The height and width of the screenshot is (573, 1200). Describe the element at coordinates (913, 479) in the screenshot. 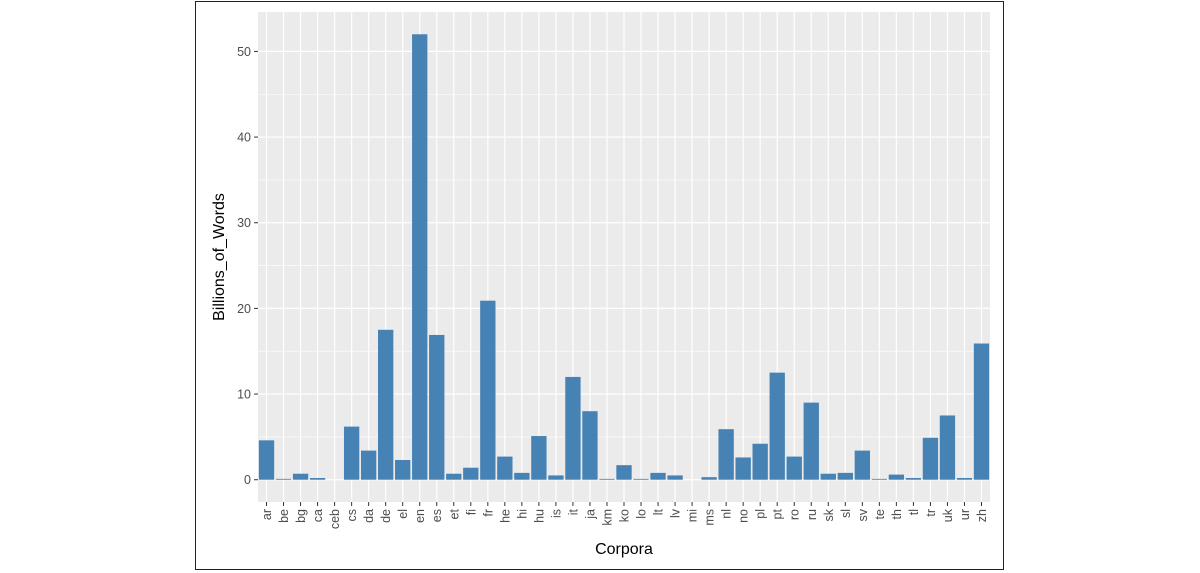

I see `bar-tl` at that location.